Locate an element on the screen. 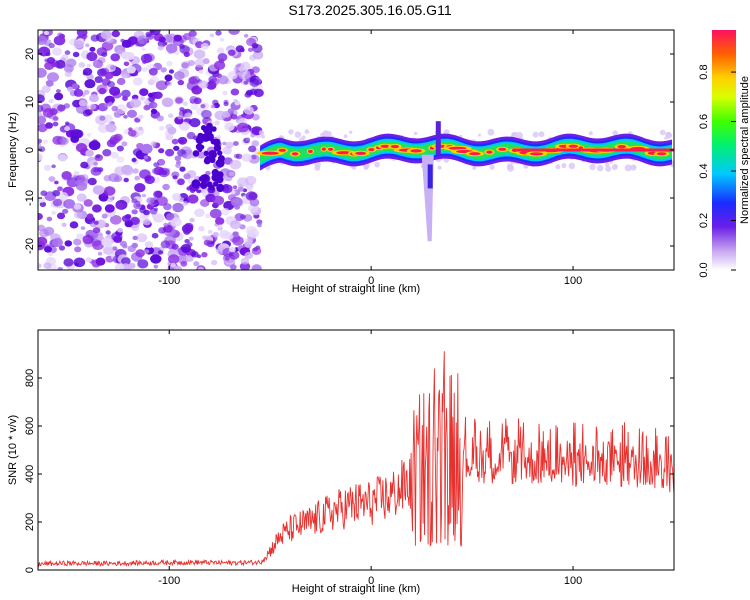  colorbar-ticks: 0.0 0.2 0.4 0.6 0.8 is located at coordinates (717, 171).